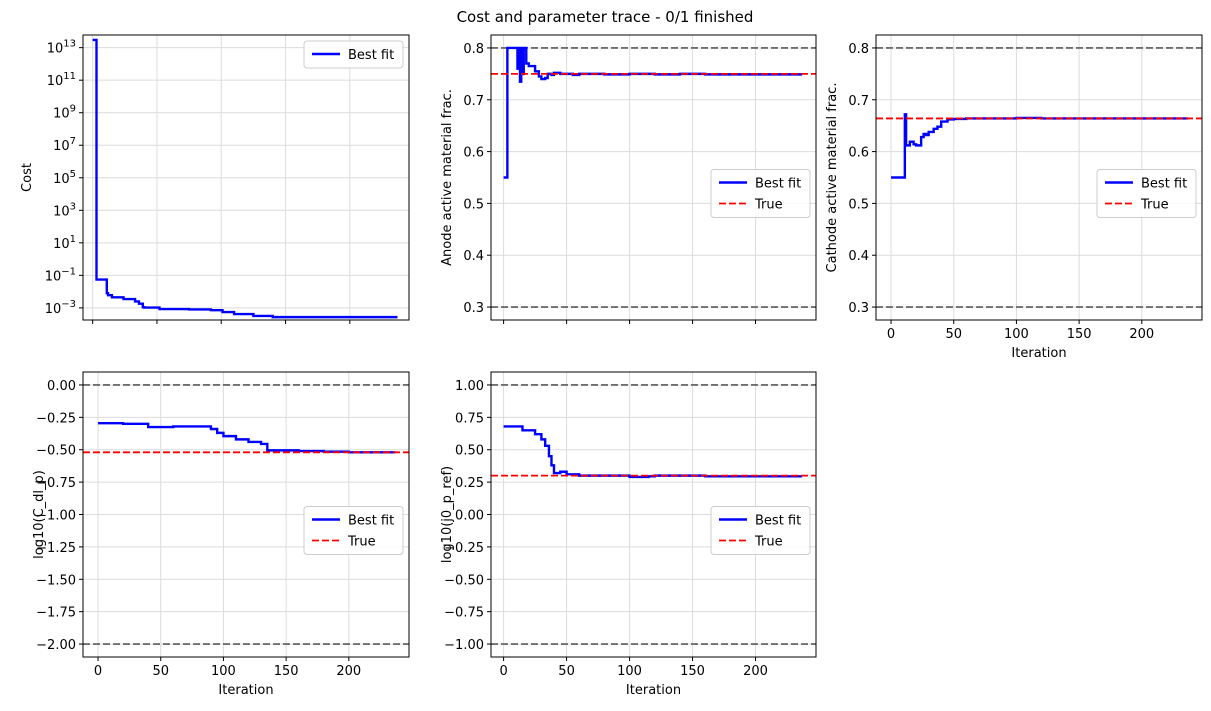  I want to click on y-tick-label: 0.25, so click(469, 483).